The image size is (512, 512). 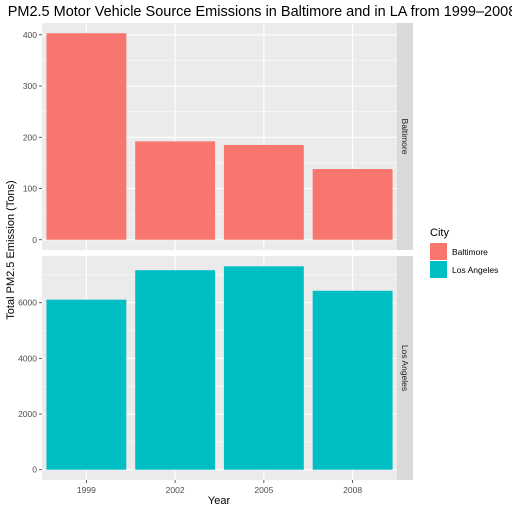 What do you see at coordinates (30, 137) in the screenshot?
I see `y-tick-label: 200` at bounding box center [30, 137].